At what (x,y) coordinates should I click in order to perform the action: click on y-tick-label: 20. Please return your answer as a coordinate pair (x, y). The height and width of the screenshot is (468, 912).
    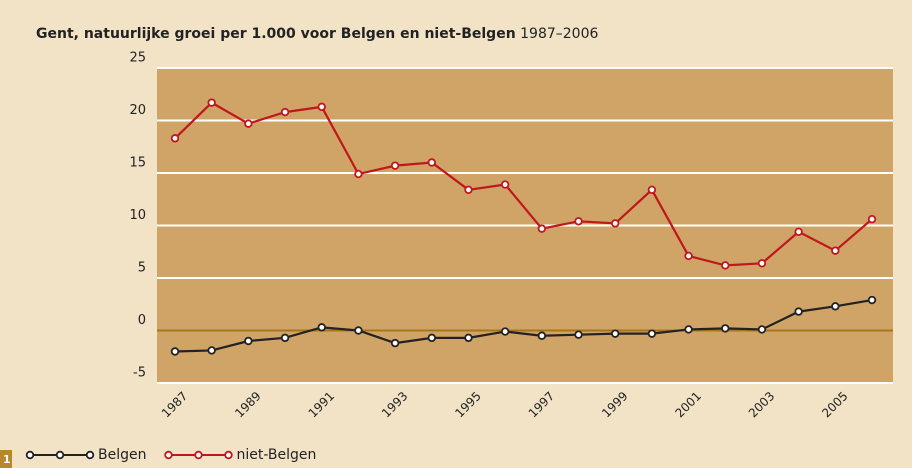
    Looking at the image, I should click on (137, 110).